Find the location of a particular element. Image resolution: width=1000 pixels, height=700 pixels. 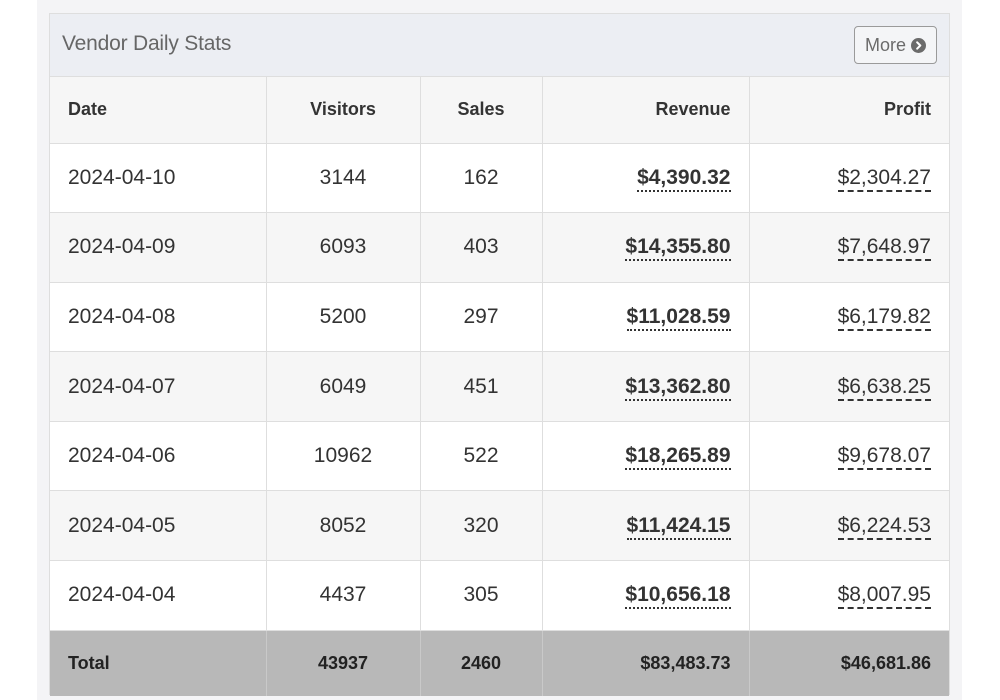

cell-revenue: $11,028.59 is located at coordinates (646, 317).